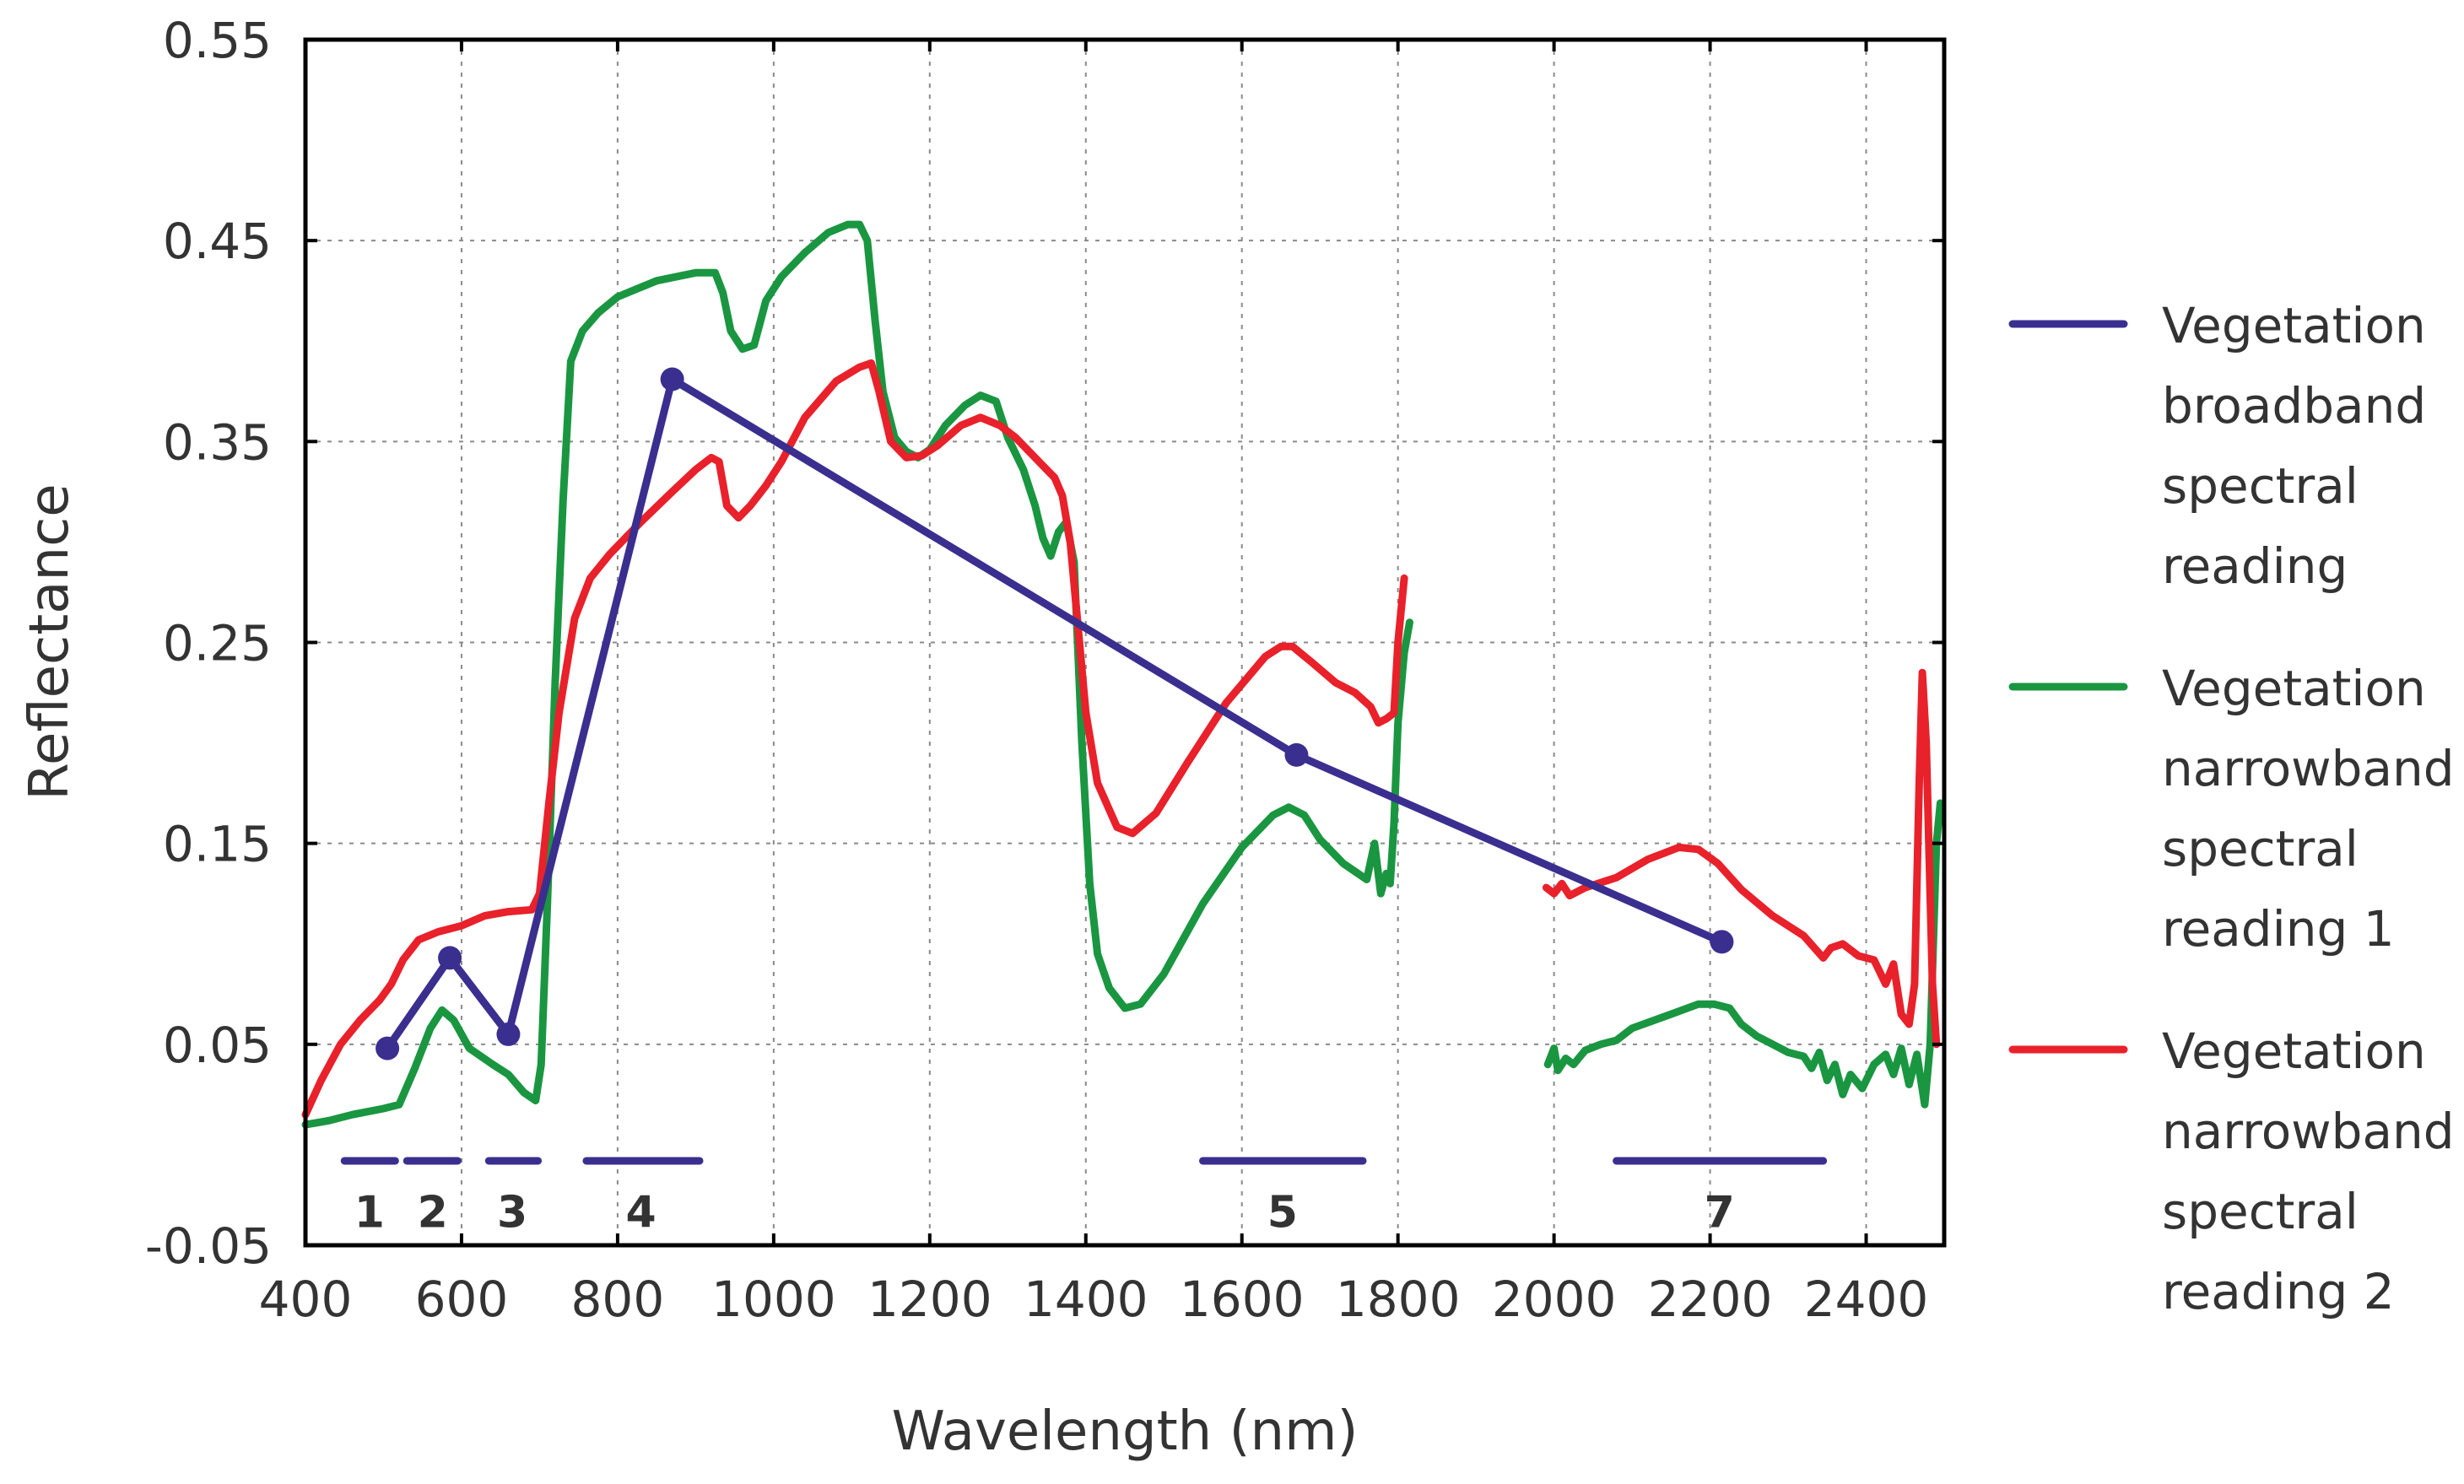 The image size is (2464, 1484). Describe the element at coordinates (369, 1213) in the screenshot. I see `band-label-1: 1` at that location.